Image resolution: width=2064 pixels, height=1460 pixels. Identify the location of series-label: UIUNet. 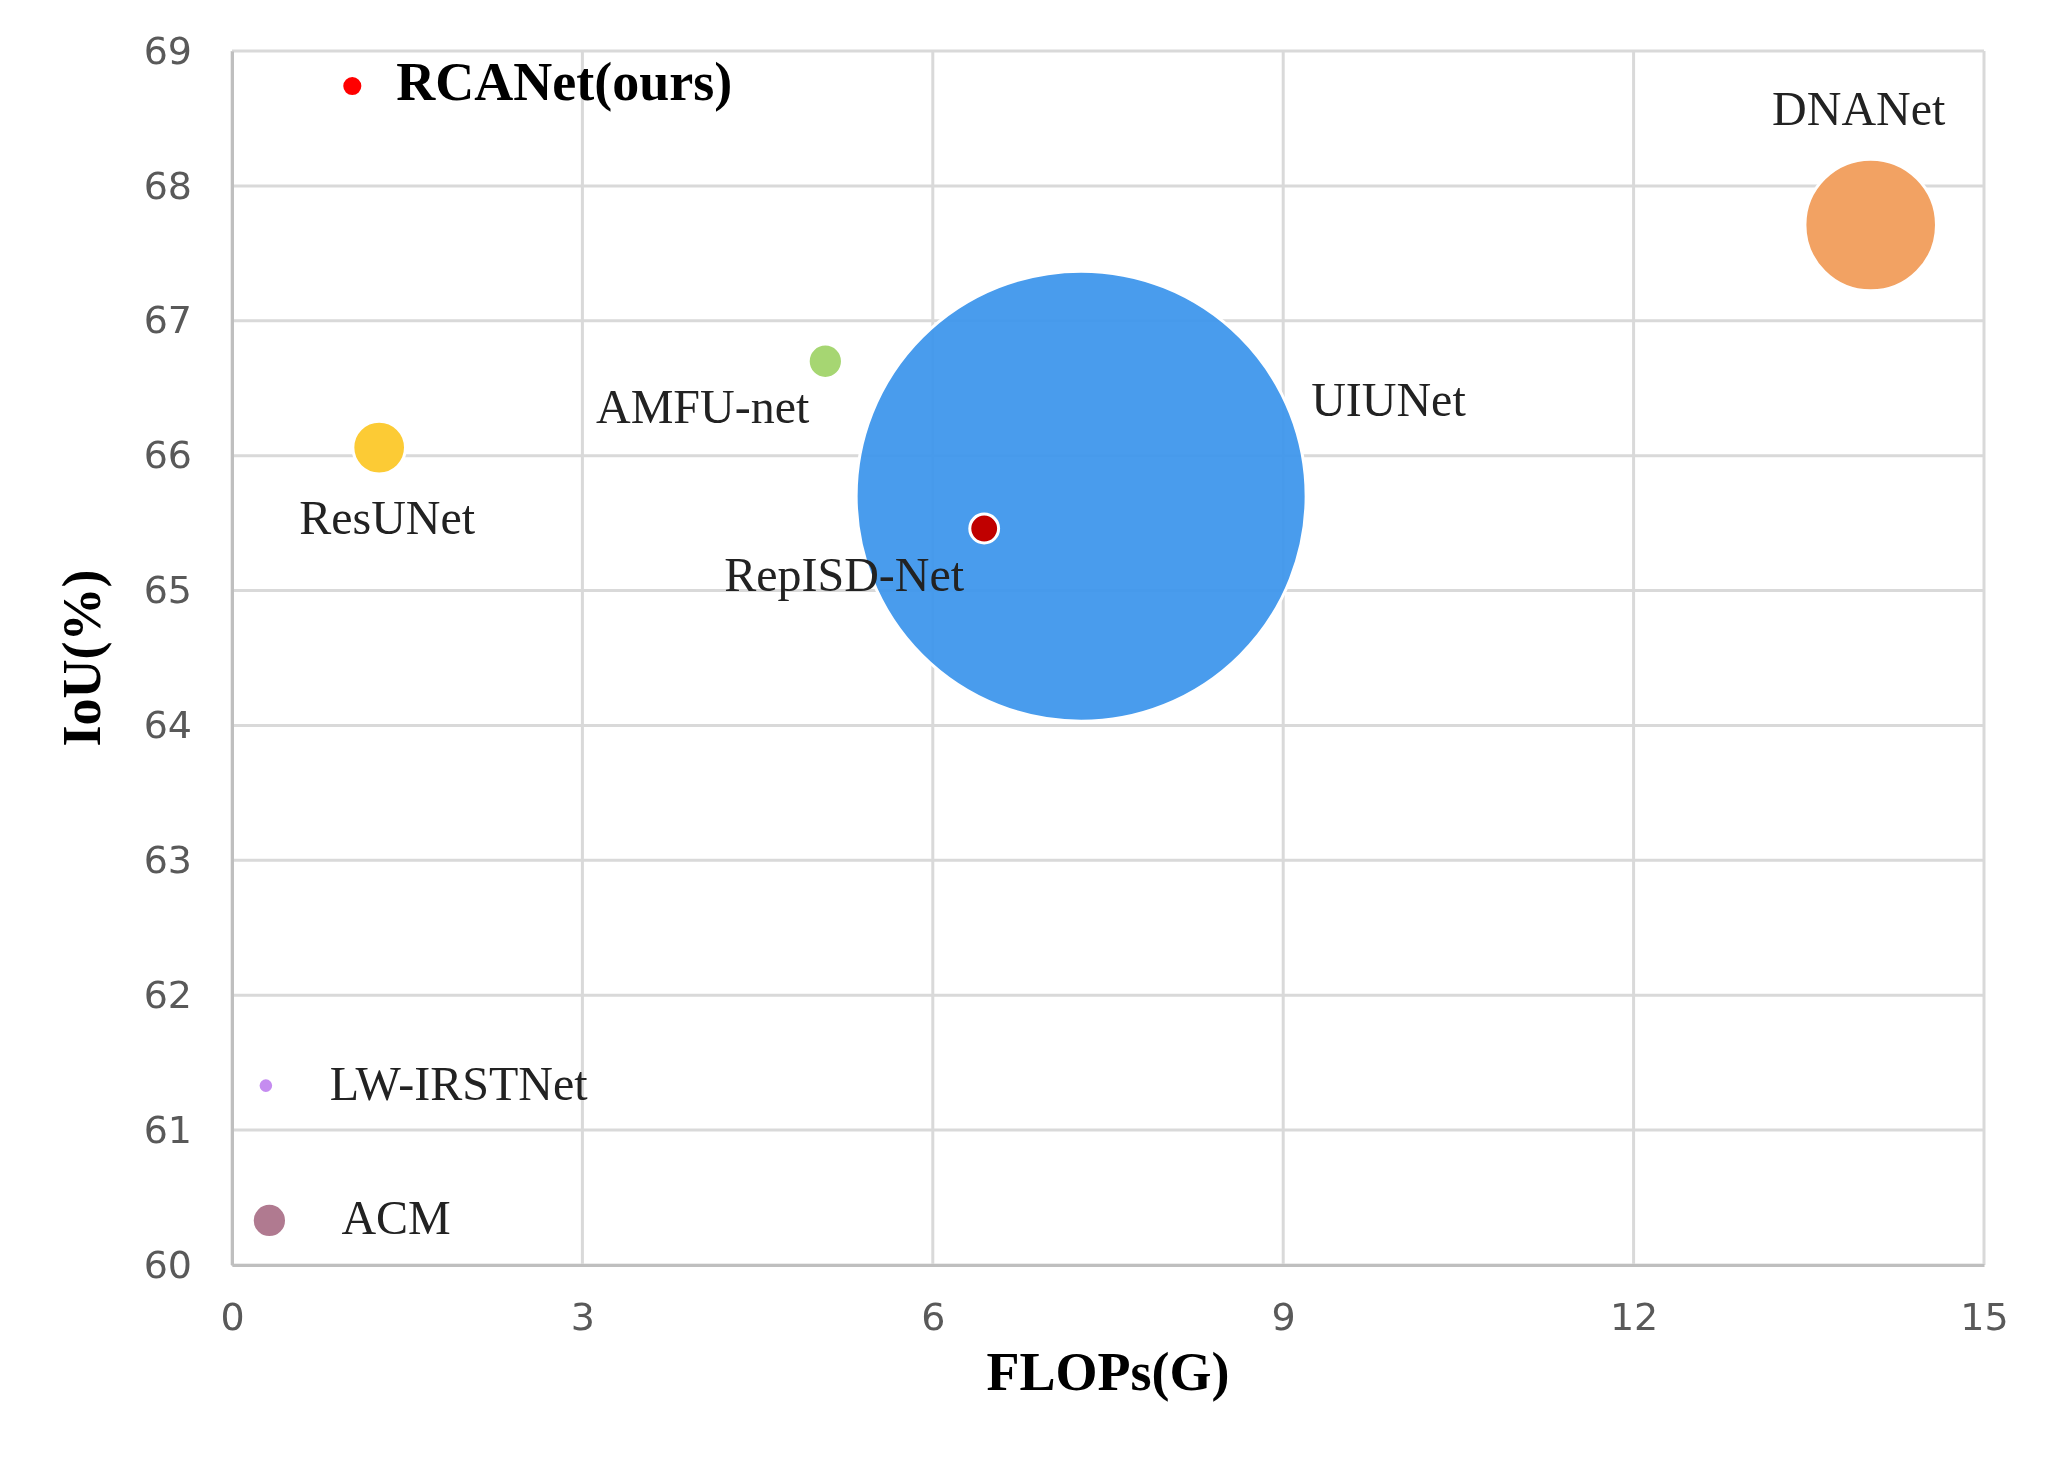
(1389, 400).